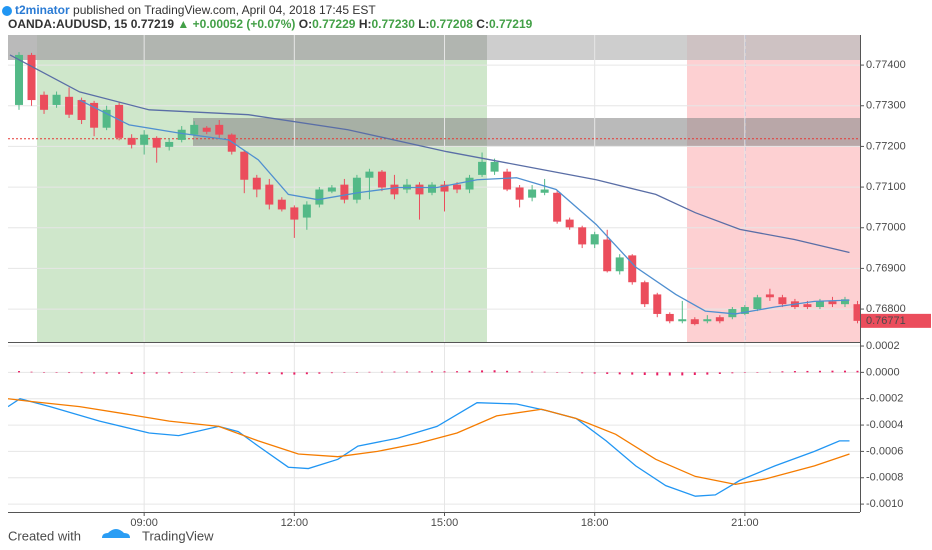  I want to click on author: t2minator, so click(42, 10).